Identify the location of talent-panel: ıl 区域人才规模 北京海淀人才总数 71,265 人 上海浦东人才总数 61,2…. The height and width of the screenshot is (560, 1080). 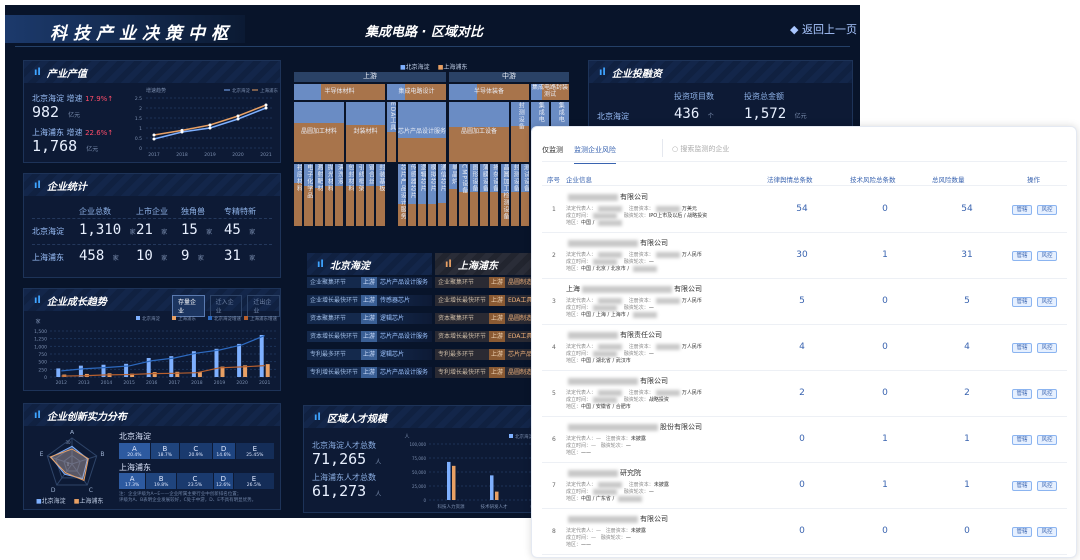
(423, 459).